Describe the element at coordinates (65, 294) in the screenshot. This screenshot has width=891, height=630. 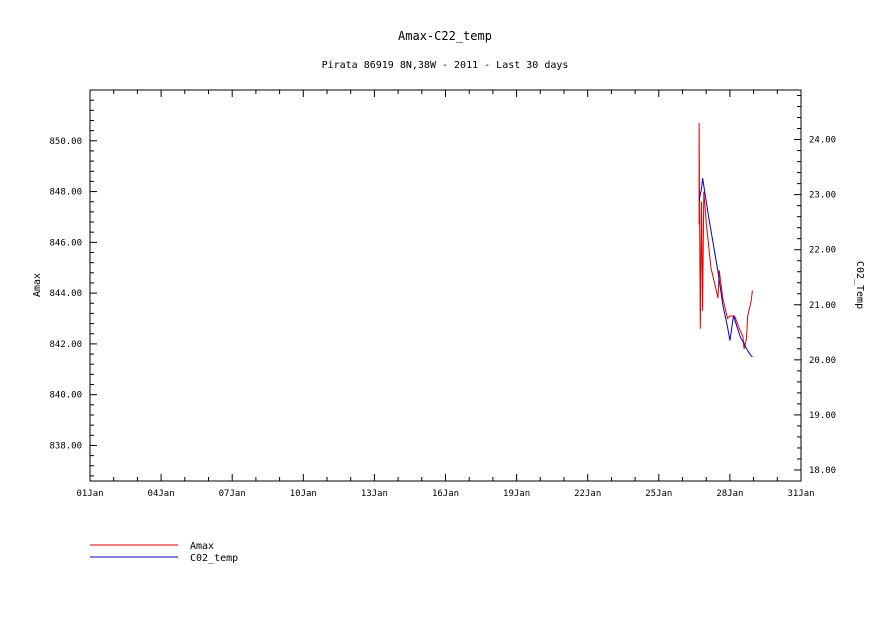
I see `y-left-tick-label: 844.00` at that location.